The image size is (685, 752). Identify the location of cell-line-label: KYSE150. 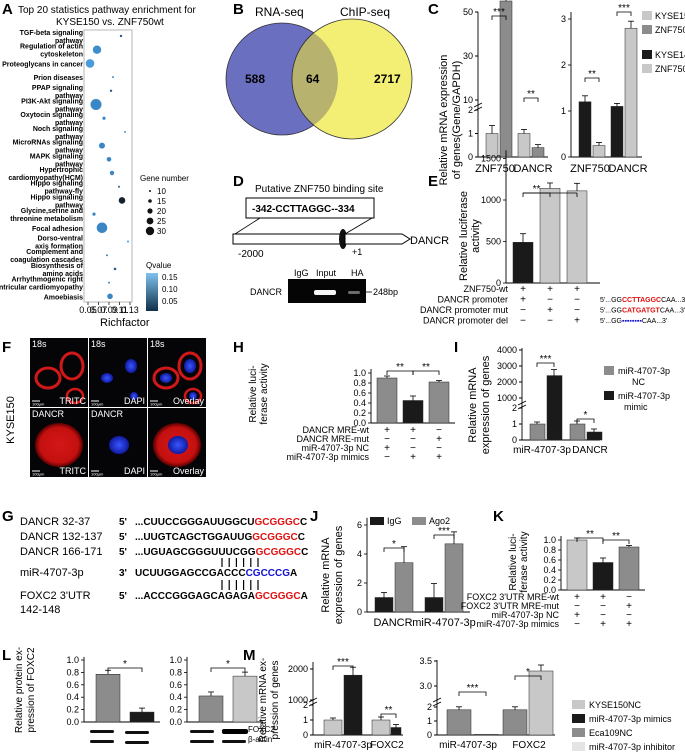
(11, 420).